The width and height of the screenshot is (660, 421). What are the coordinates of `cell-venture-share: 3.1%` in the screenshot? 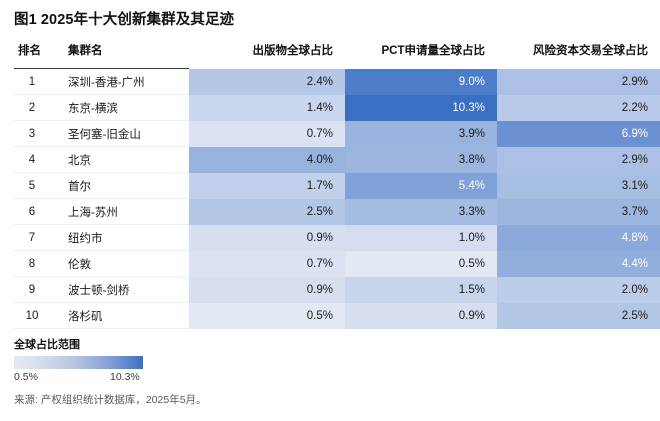 It's located at (578, 185).